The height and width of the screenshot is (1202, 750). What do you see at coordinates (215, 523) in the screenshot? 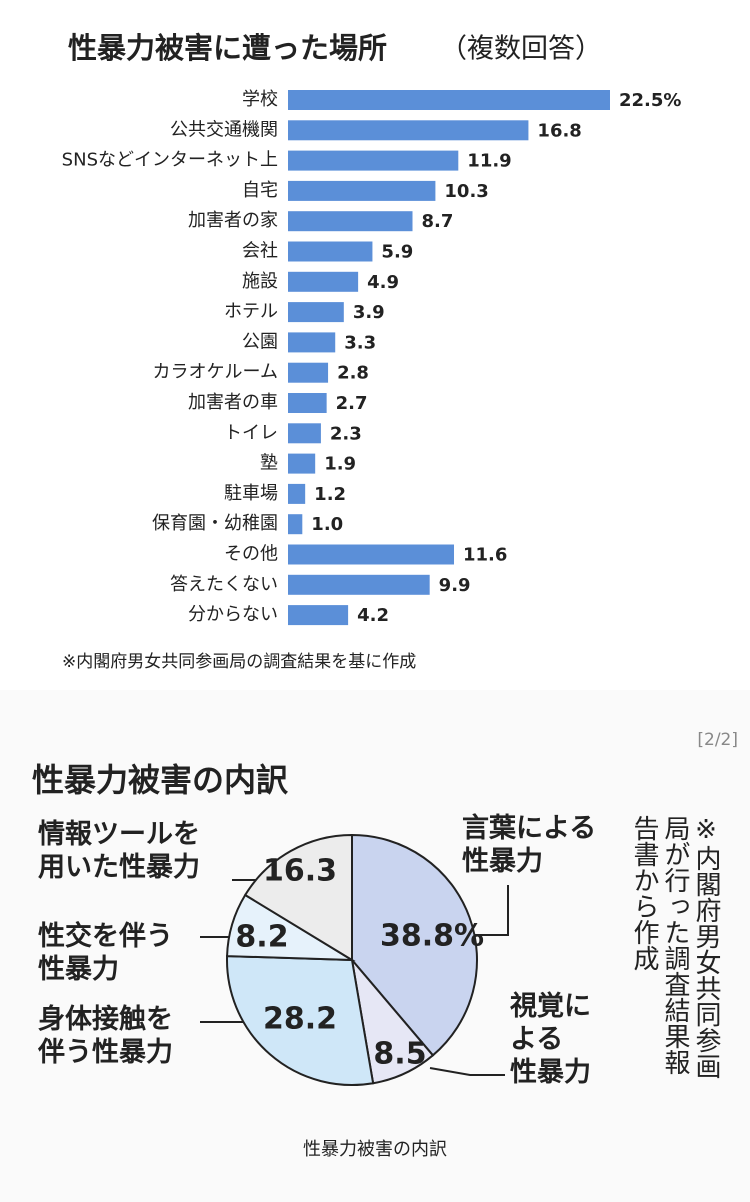
I see `category-label: 保育園・幼稚園` at bounding box center [215, 523].